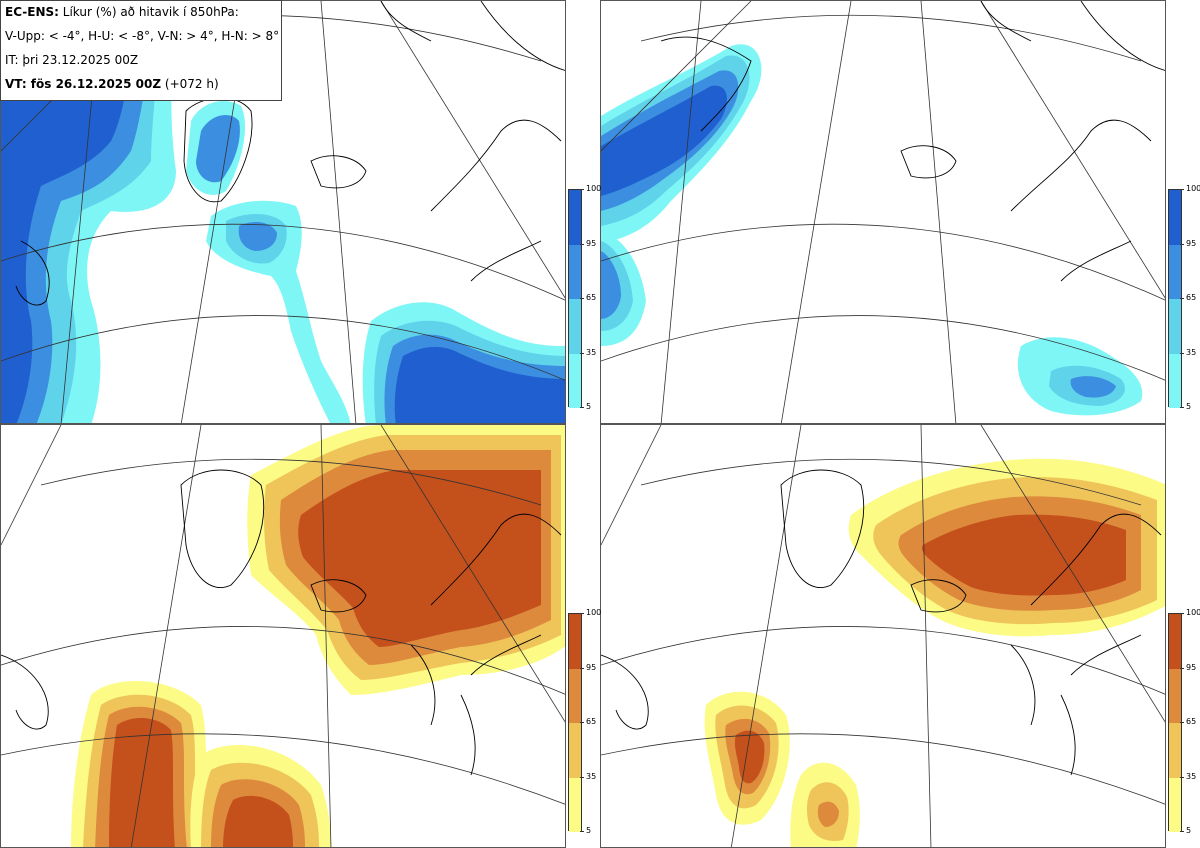 Image resolution: width=1200 pixels, height=848 pixels. Describe the element at coordinates (912, 141) in the screenshot. I see `coastlines` at that location.